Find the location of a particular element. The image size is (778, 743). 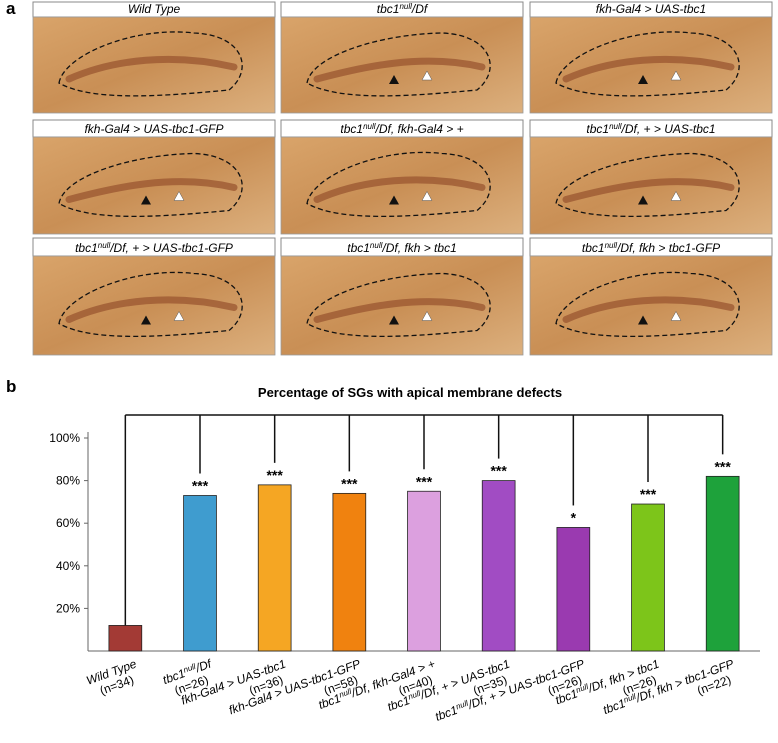

x-tick-label-group: tbc1null/Df, fkh > tbc1-GFP(n=22) is located at coordinates (668, 687).